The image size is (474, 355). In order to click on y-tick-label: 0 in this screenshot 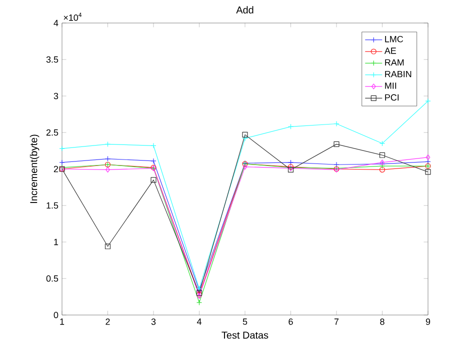, I will do `click(56, 315)`.